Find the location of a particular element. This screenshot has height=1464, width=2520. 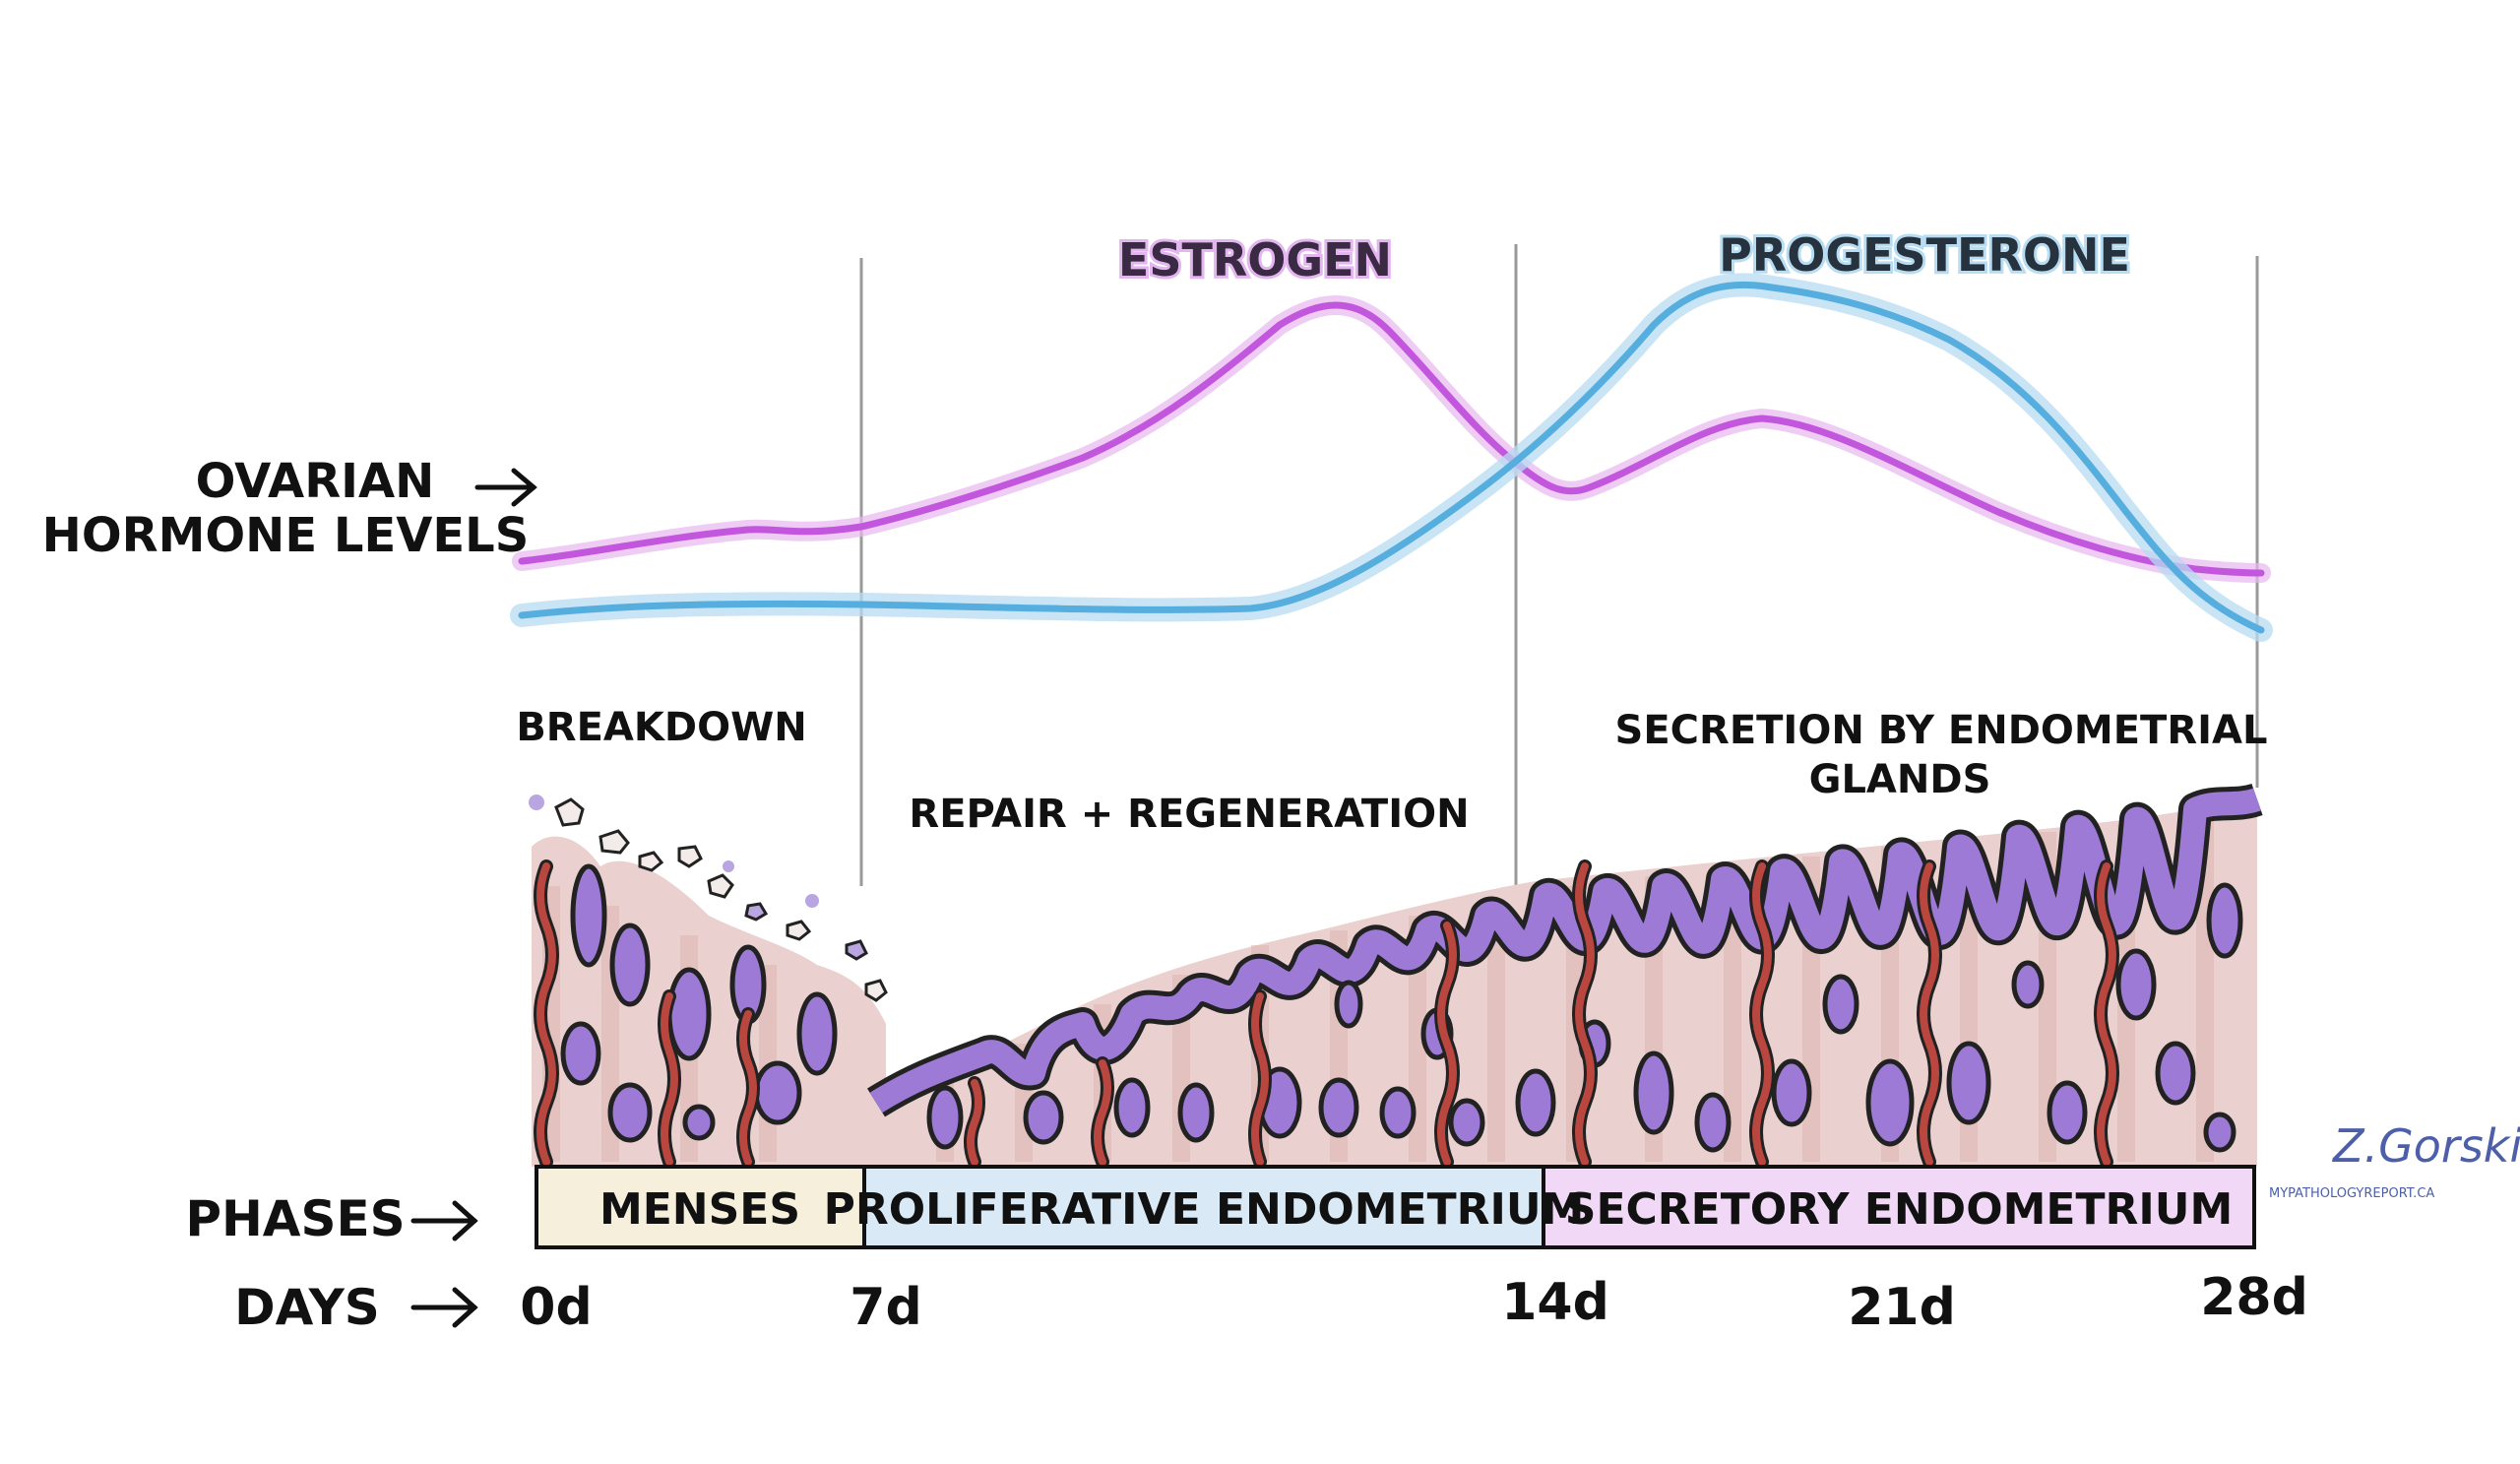

day-14: 14d is located at coordinates (1555, 1302).